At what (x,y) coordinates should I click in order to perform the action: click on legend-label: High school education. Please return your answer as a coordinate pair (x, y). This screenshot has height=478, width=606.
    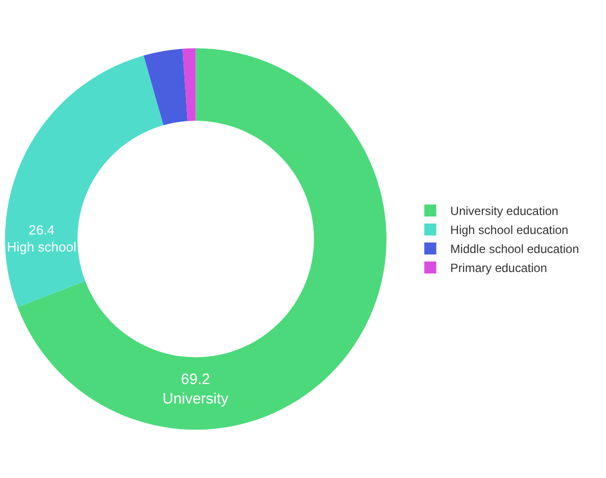
    Looking at the image, I should click on (509, 230).